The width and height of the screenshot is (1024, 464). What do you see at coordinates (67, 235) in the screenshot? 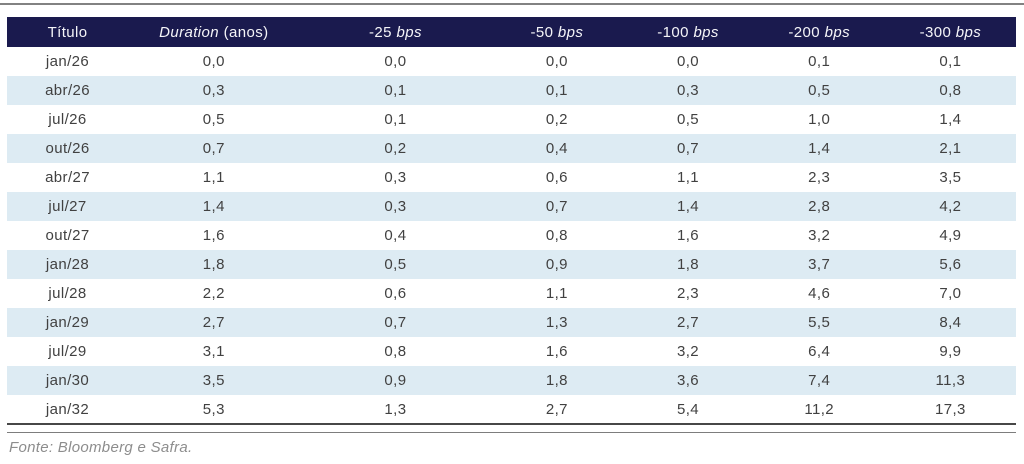
I see `row-label-cell: out/27` at bounding box center [67, 235].